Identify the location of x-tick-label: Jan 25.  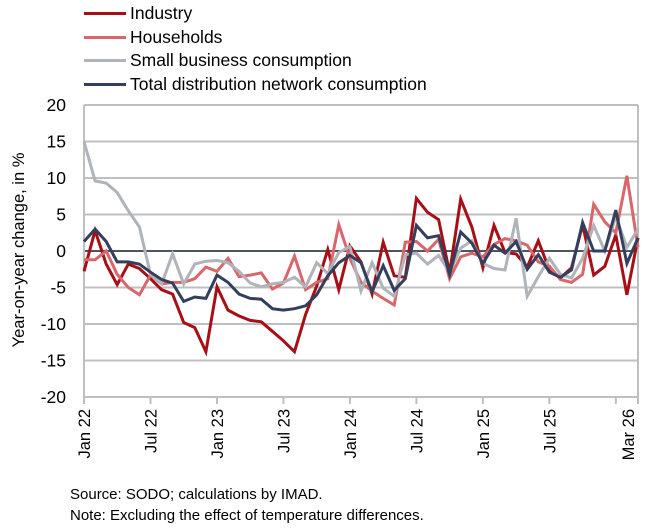
(484, 434).